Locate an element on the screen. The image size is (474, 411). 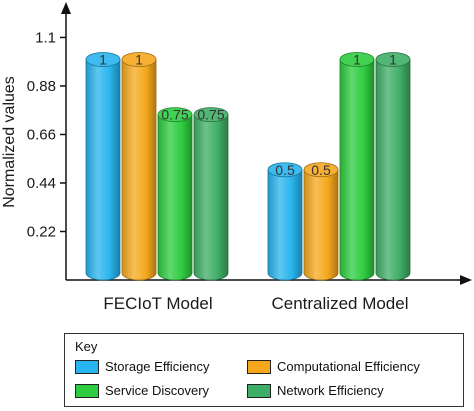
legend-item-computational: Computational Efficiency is located at coordinates (333, 366).